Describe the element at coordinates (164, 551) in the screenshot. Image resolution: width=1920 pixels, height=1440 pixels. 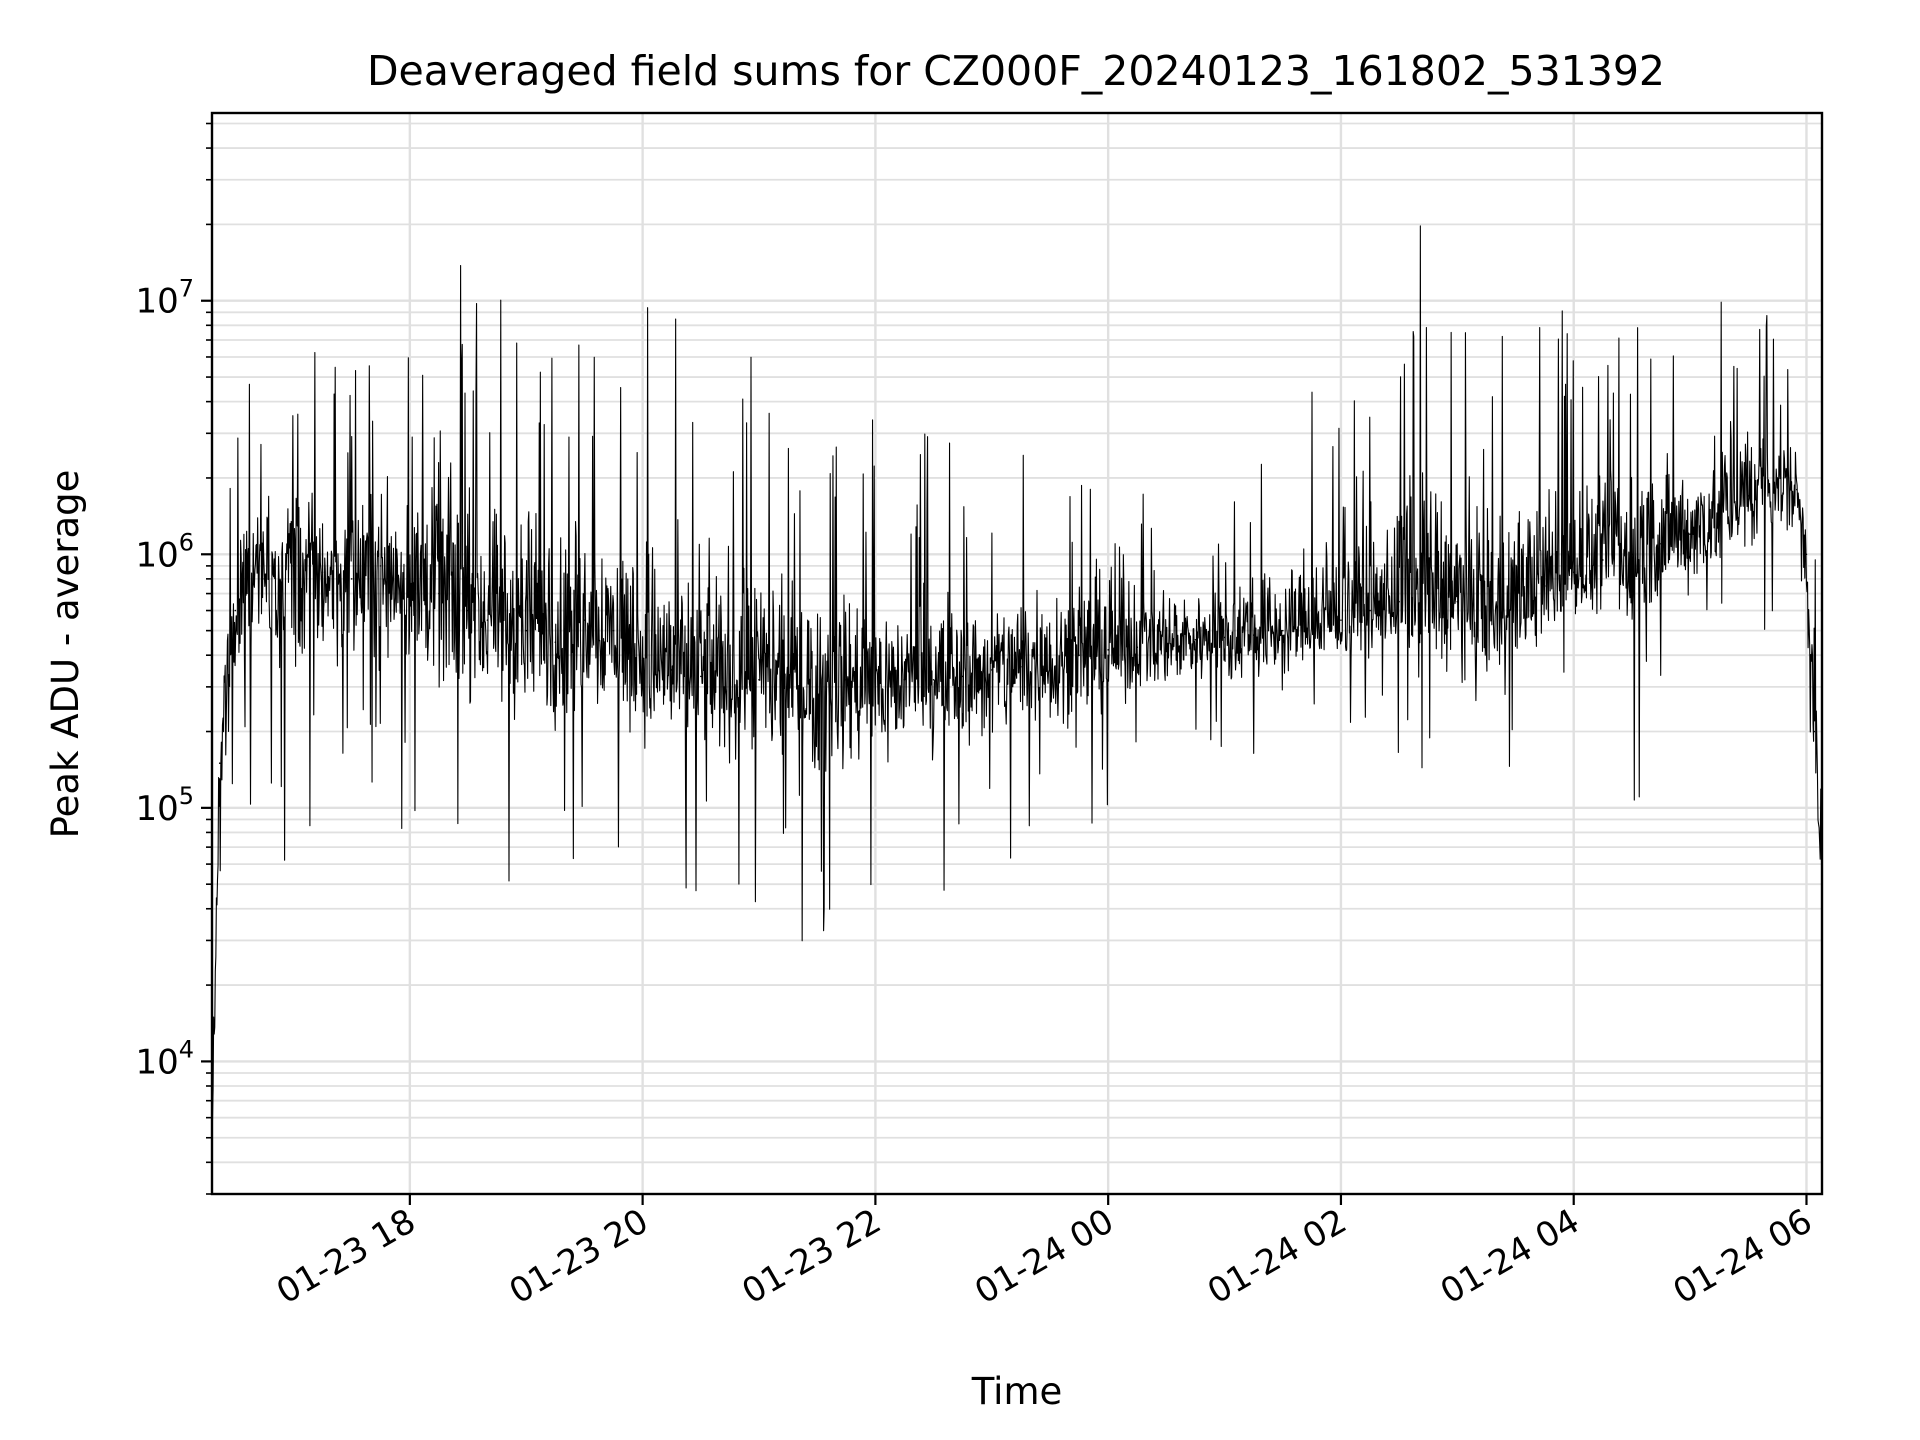
I see `y-tick-label: 10⁶` at that location.